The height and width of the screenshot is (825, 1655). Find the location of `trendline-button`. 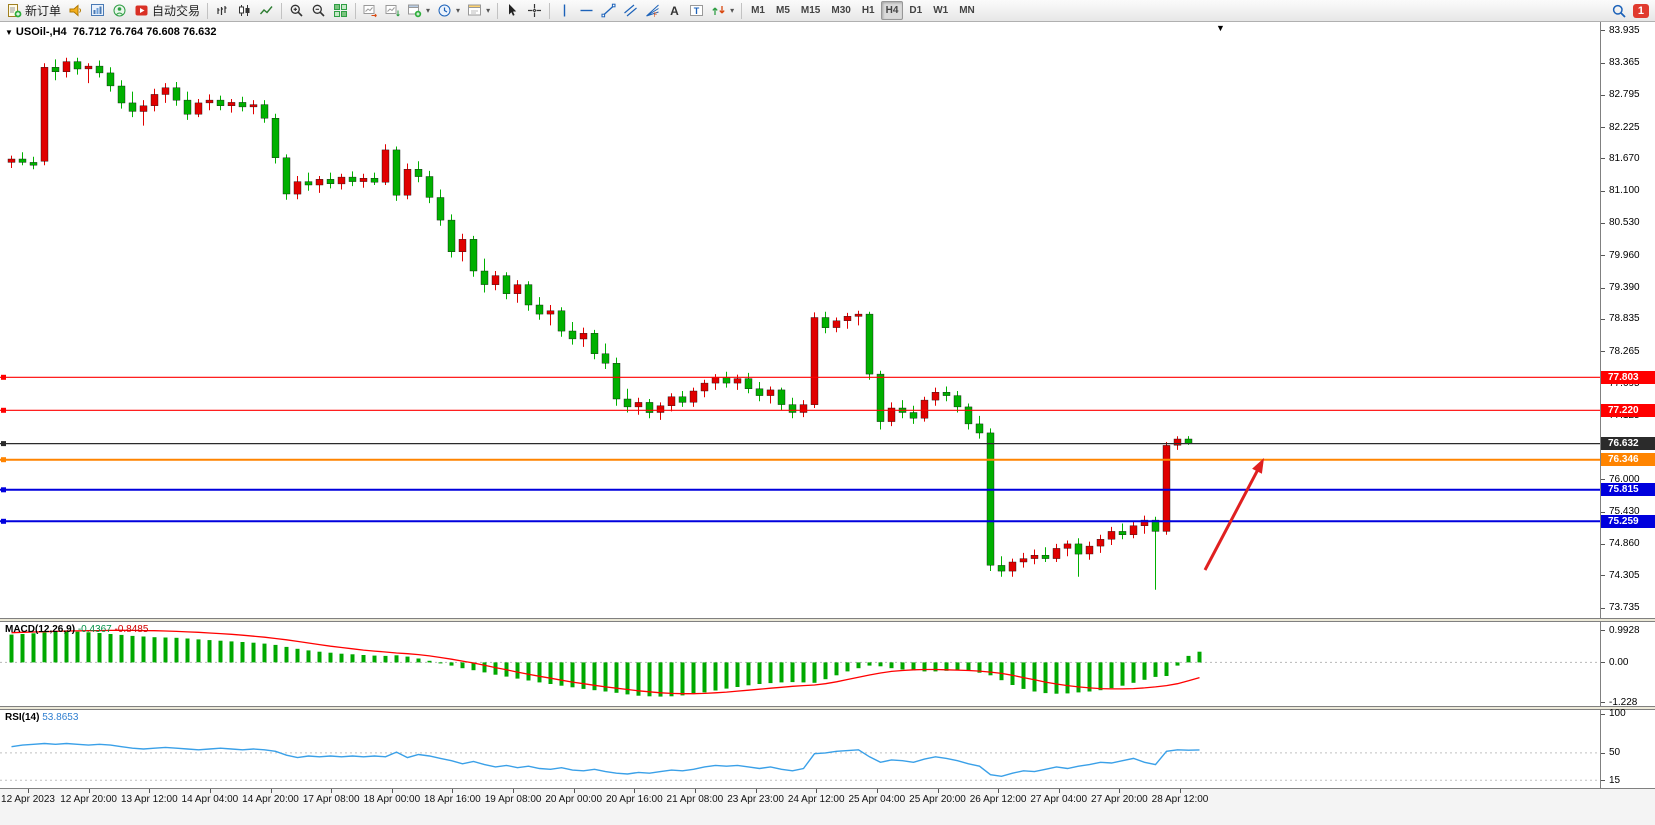

trendline-button is located at coordinates (608, 11).